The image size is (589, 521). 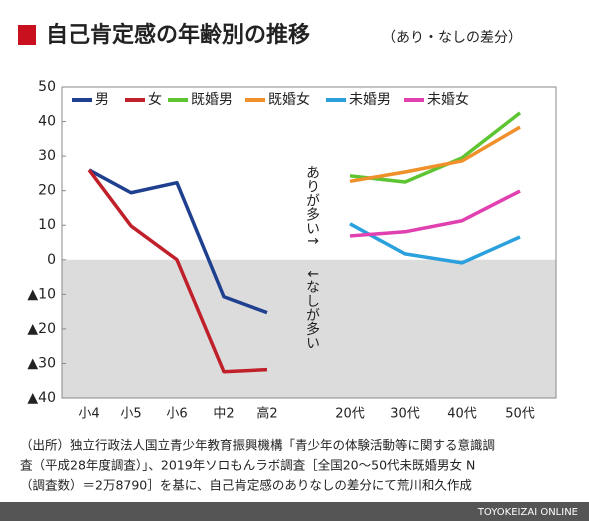 What do you see at coordinates (312, 309) in the screenshot?
I see `annotation: ↓なしが多い` at bounding box center [312, 309].